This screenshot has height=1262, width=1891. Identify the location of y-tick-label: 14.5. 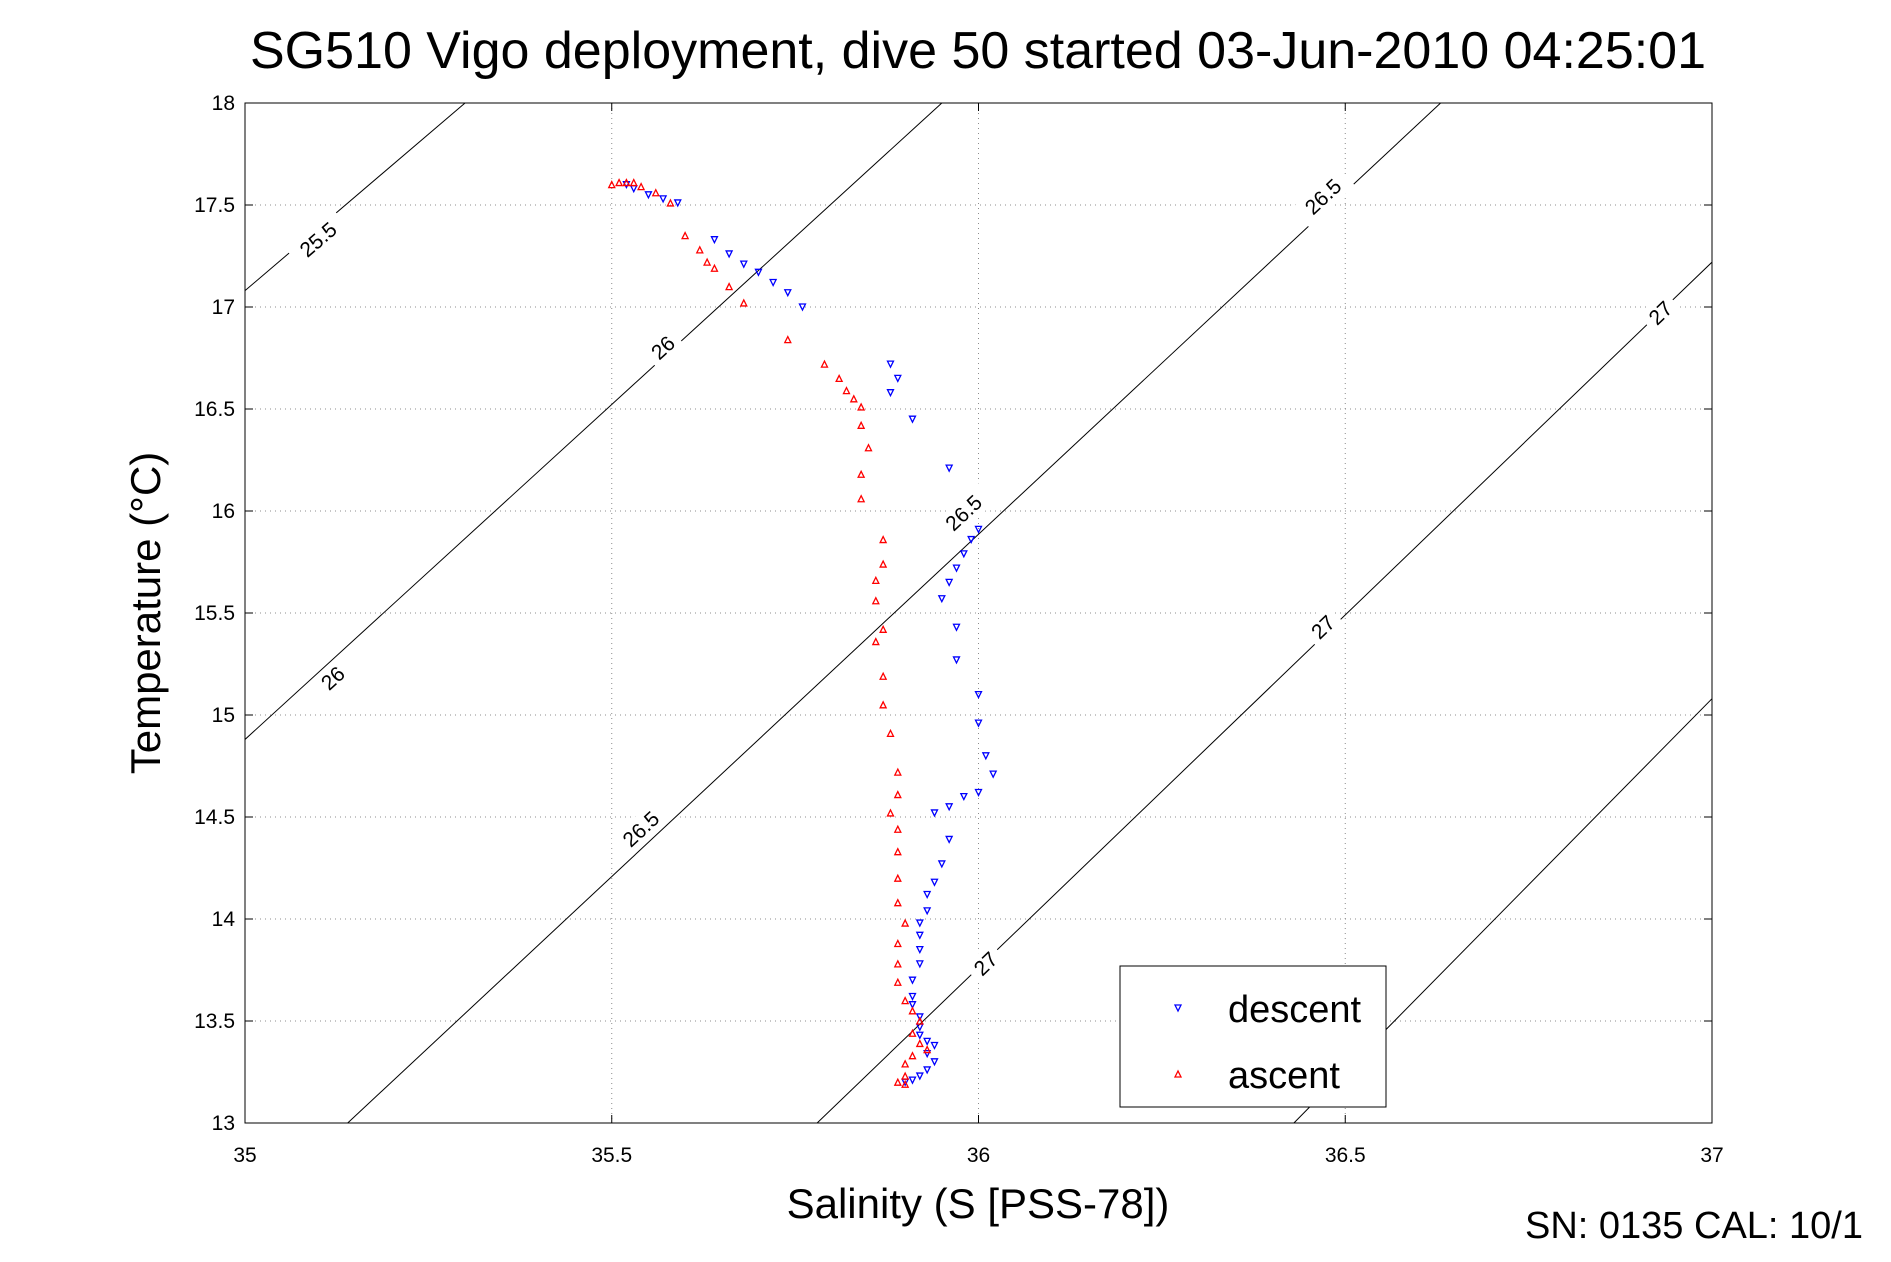
(214, 817).